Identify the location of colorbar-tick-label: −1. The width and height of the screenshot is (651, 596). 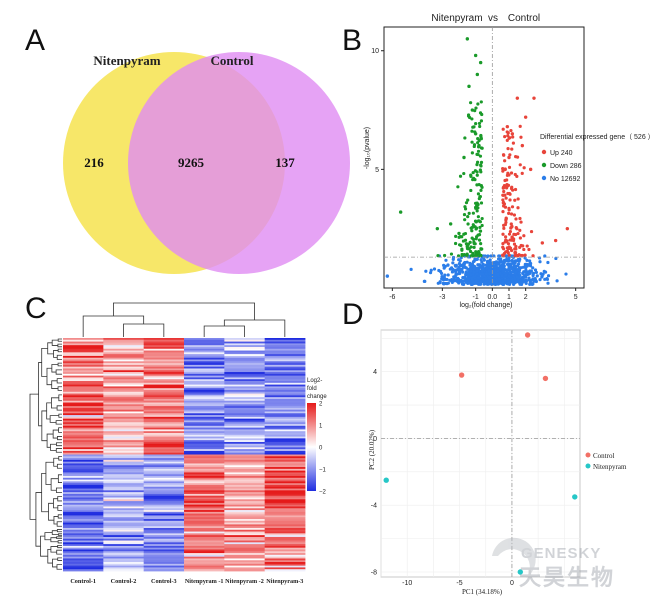
(323, 471).